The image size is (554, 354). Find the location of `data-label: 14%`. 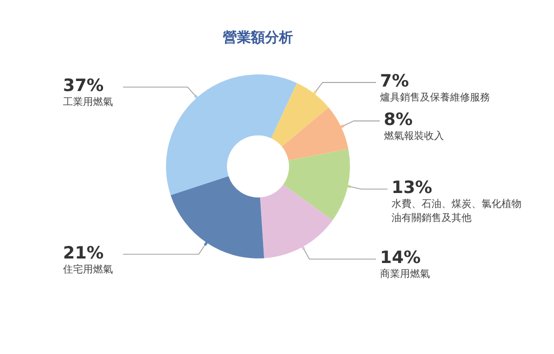

data-label: 14% is located at coordinates (400, 258).